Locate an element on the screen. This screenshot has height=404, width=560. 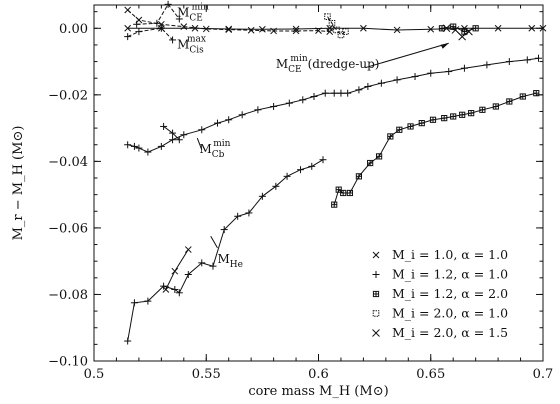
legend-label: M_i = 2.0, α = 1.5 is located at coordinates (450, 332).